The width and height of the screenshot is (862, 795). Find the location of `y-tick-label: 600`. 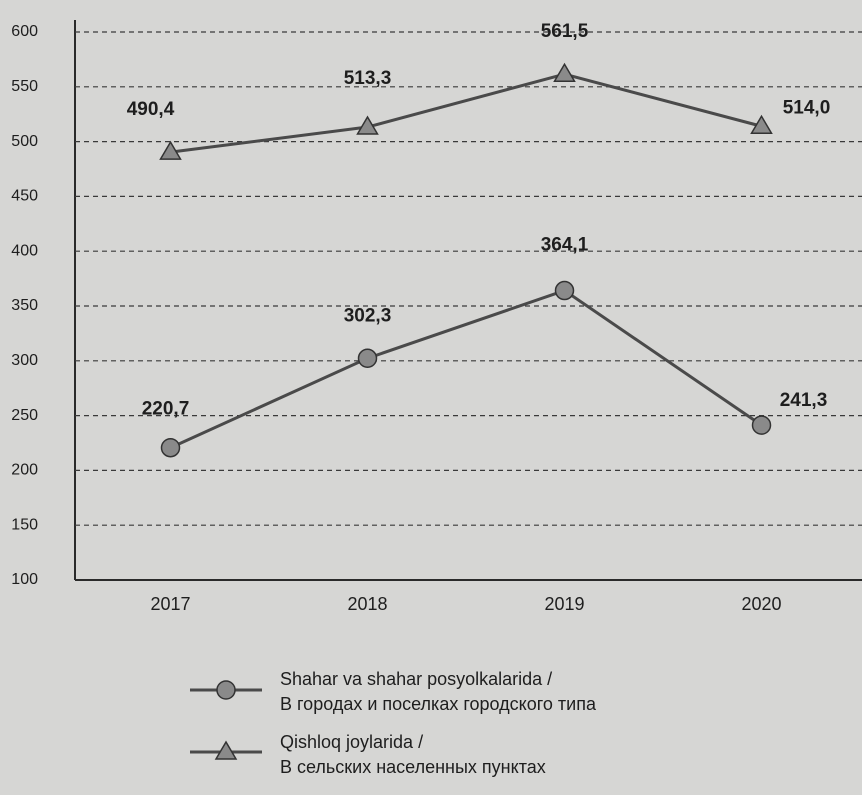

y-tick-label: 600 is located at coordinates (24, 31).